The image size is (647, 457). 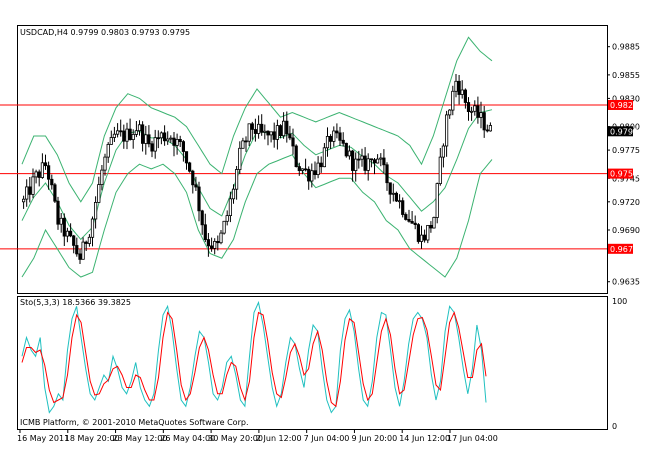 What do you see at coordinates (279, 438) in the screenshot?
I see `time-tick-label: 2 Jun 12:00` at bounding box center [279, 438].